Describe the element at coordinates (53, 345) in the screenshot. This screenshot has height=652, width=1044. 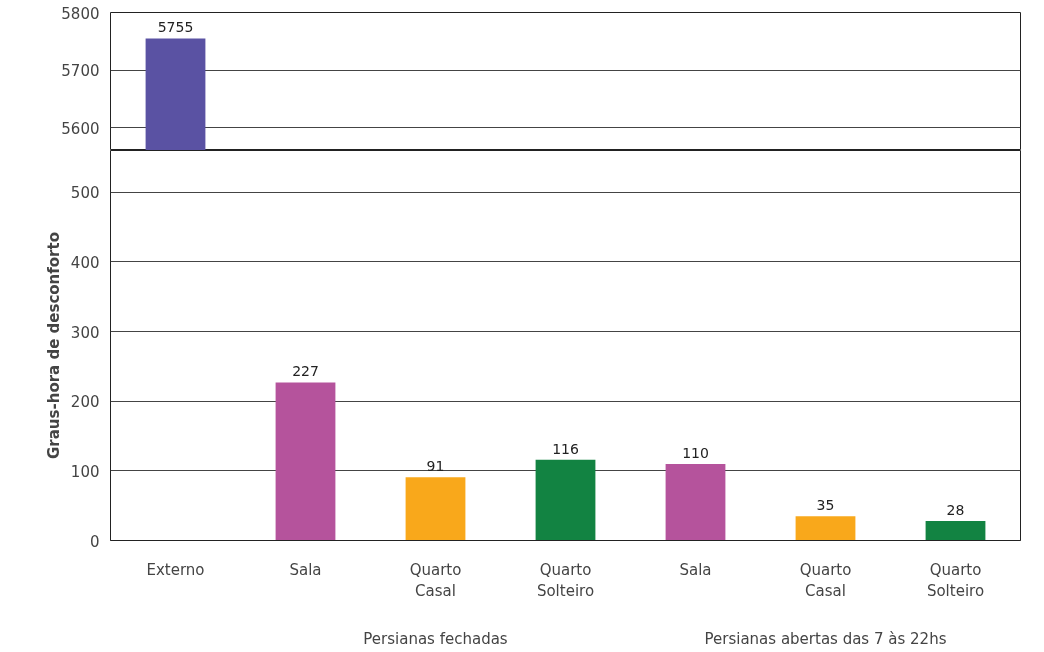
I see `y-axis-title: Graus-hora de desconforto` at that location.